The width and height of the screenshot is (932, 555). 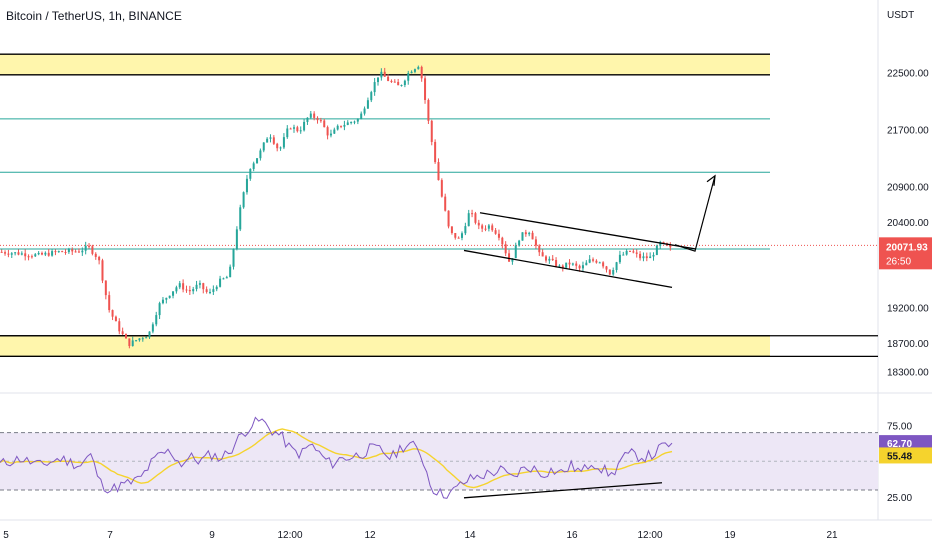 What do you see at coordinates (730, 535) in the screenshot?
I see `time-tick-label: 19` at bounding box center [730, 535].